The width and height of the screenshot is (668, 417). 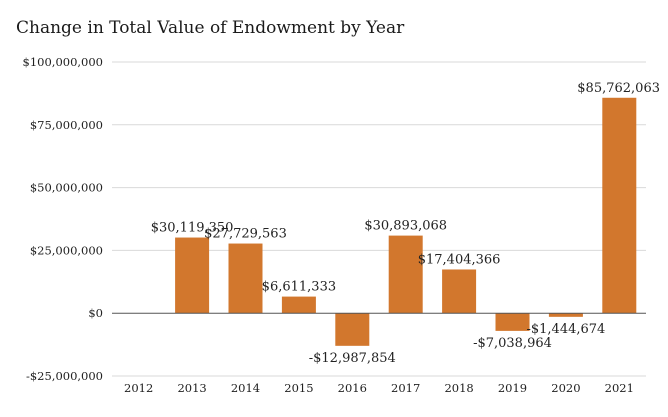 What do you see at coordinates (64, 376) in the screenshot?
I see `y-tick-label: -$25,000,000` at bounding box center [64, 376].